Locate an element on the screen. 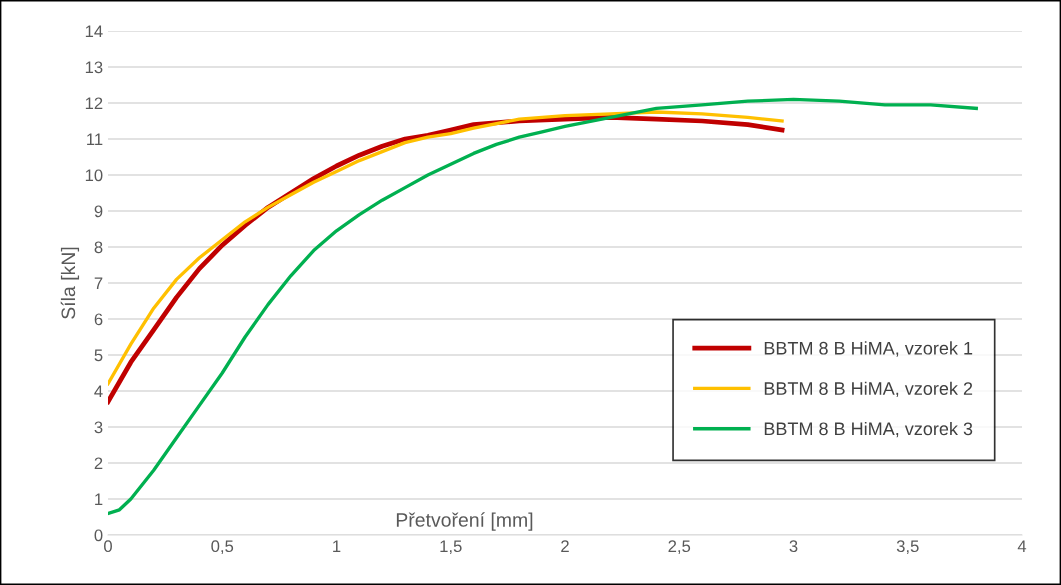 This screenshot has height=585, width=1061. y-tick-label: 0 is located at coordinates (98, 535).